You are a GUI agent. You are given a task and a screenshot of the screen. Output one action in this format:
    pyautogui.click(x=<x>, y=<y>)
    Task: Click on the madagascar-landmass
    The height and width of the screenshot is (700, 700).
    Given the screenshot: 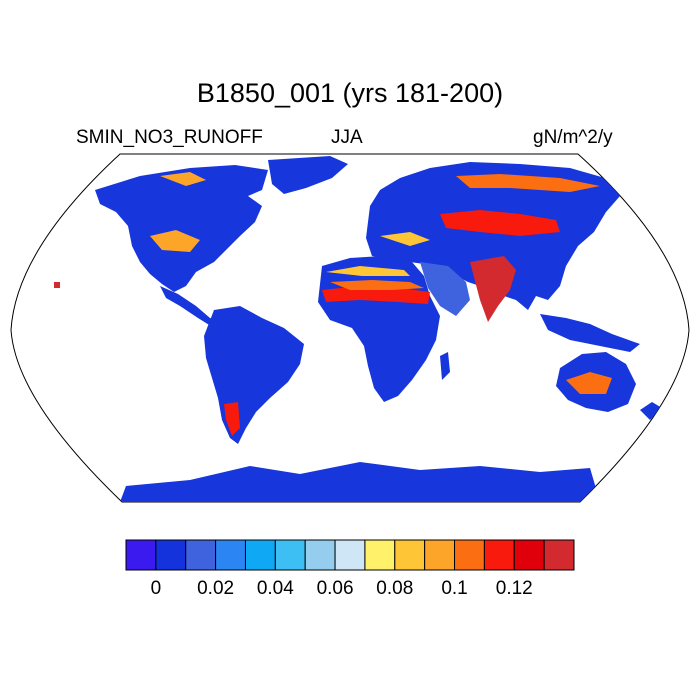 What is the action you would take?
    pyautogui.click(x=445, y=366)
    